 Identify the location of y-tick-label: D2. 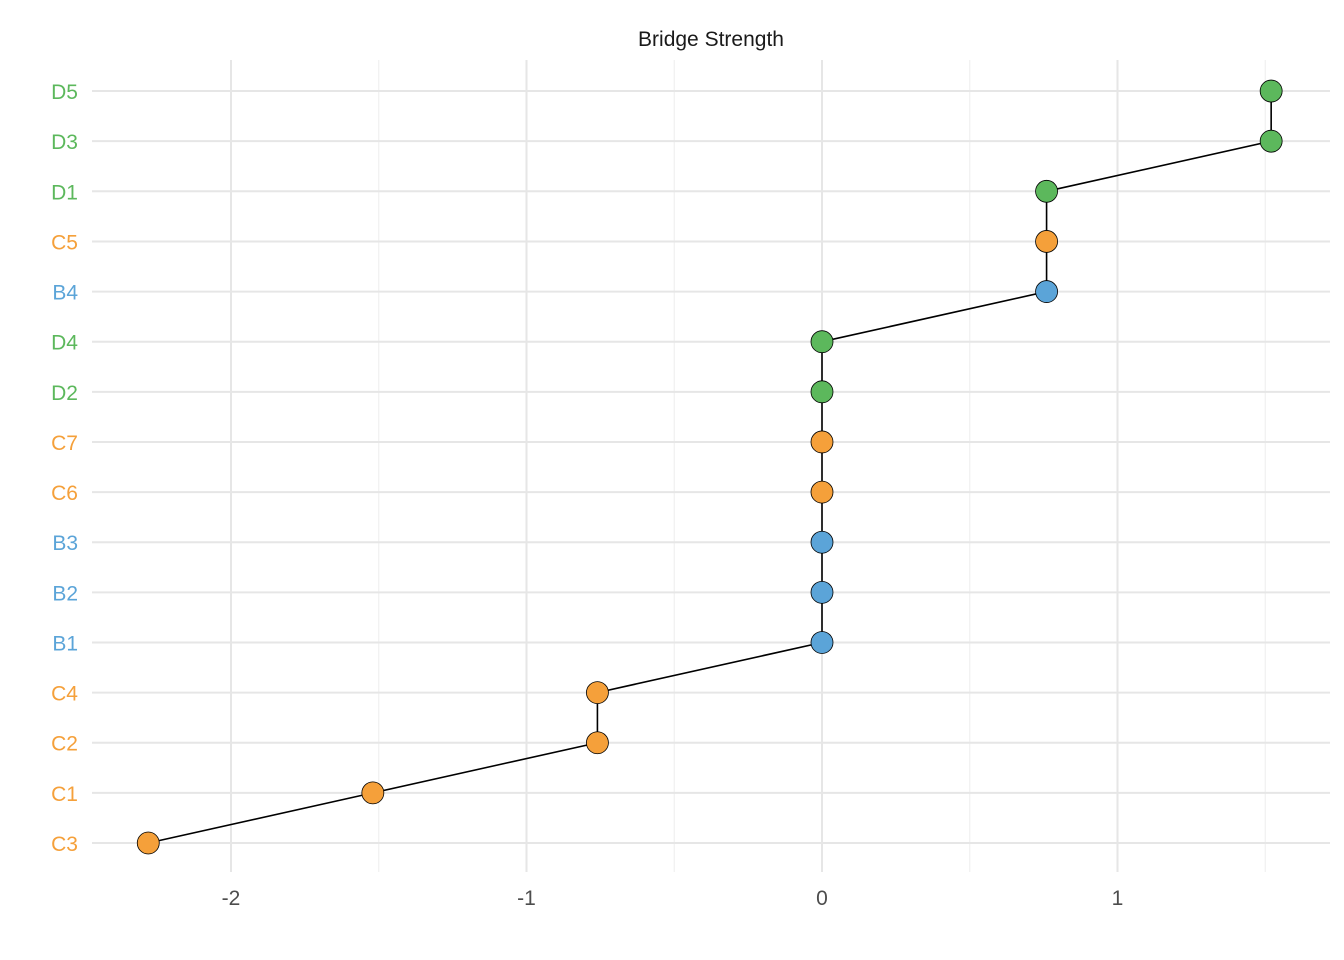
(64, 393).